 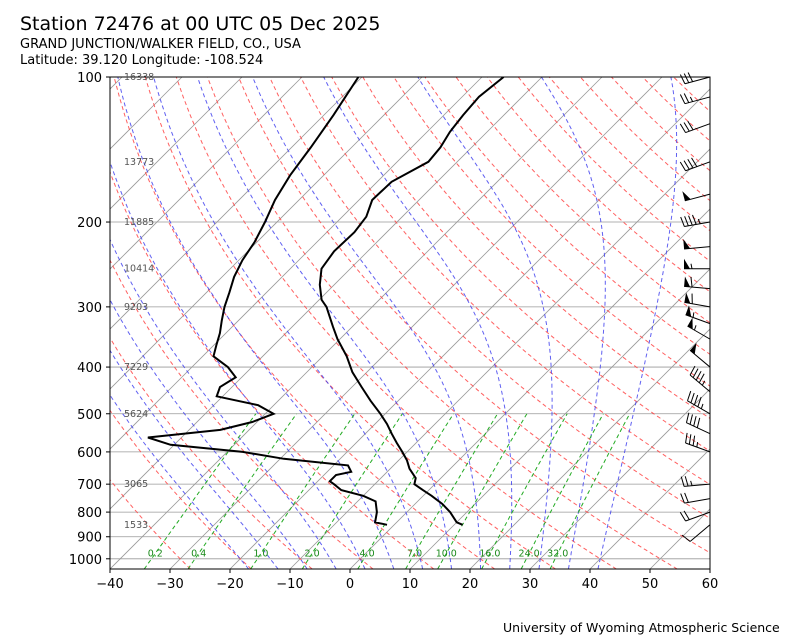 I want to click on x-tick-label: 40, so click(x=590, y=584).